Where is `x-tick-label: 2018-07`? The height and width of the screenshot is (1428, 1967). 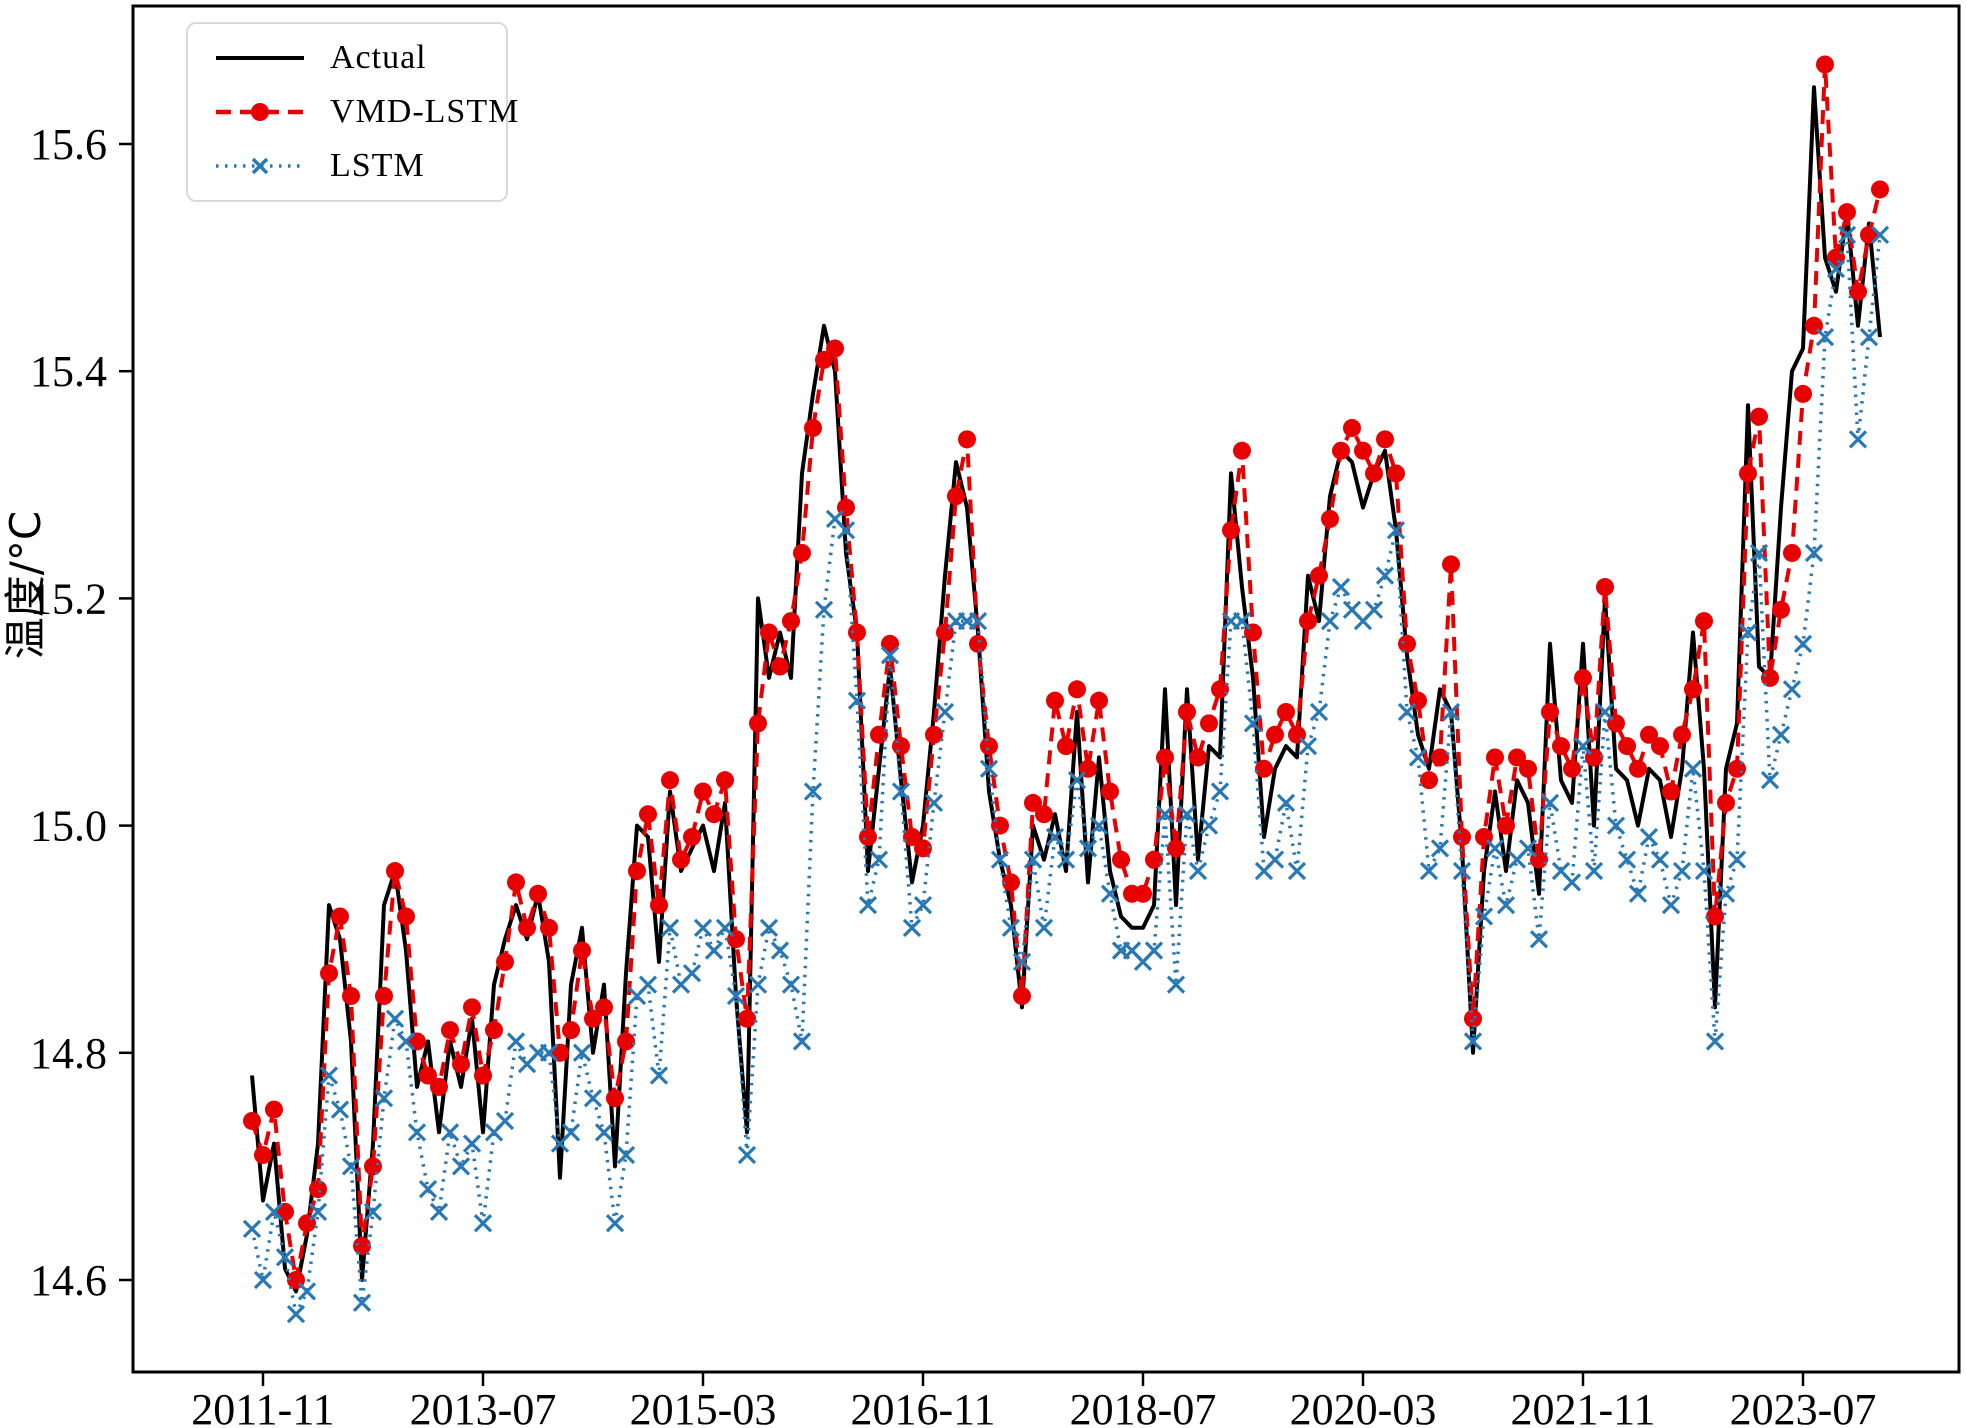
x-tick-label: 2018-07 is located at coordinates (1143, 1406).